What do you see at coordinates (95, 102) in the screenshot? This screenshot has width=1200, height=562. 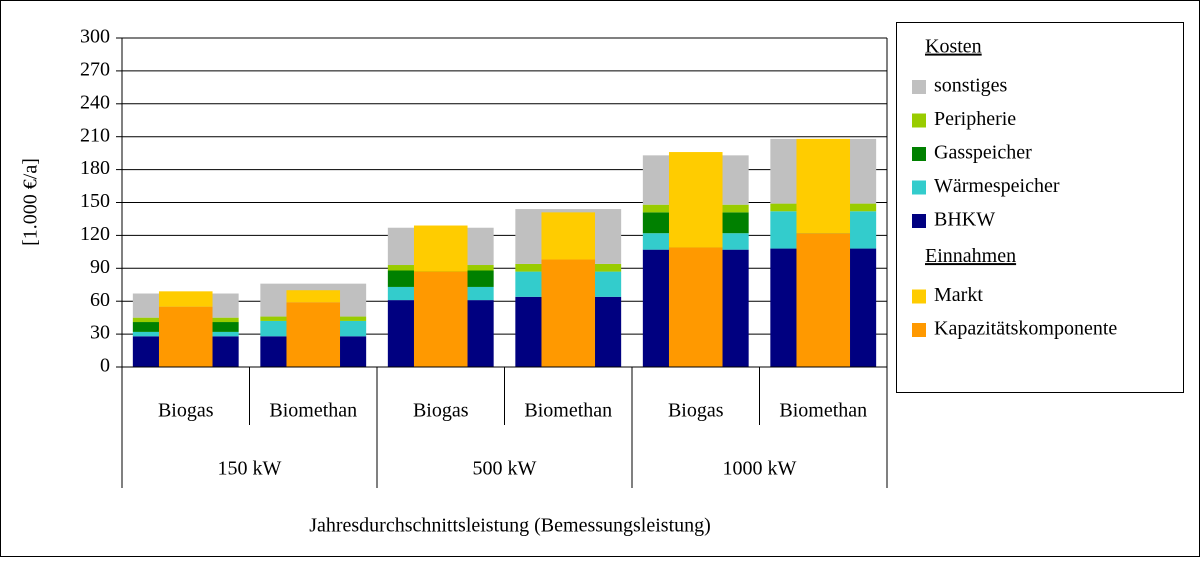 I see `y-tick-label: 240` at bounding box center [95, 102].